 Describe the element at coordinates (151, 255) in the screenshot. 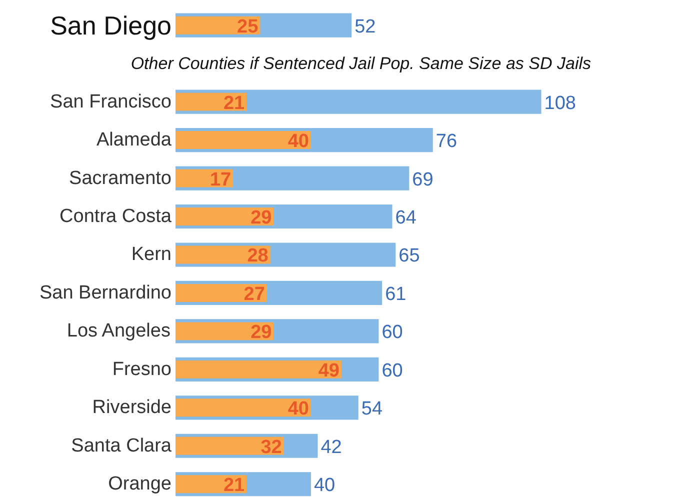

I see `y-tick-label: Kern` at that location.